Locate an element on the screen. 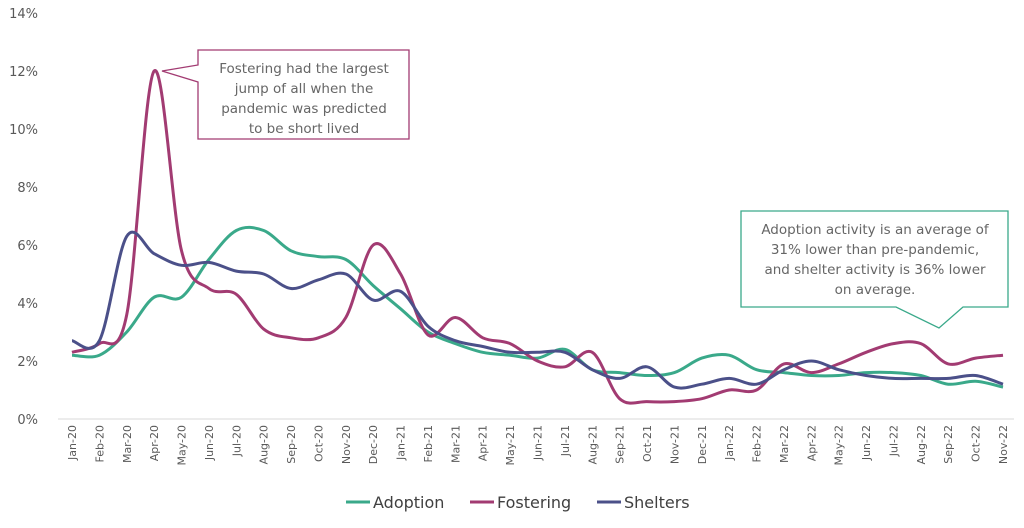 The image size is (1024, 528). x-tick-label: Mar-22 is located at coordinates (784, 444).